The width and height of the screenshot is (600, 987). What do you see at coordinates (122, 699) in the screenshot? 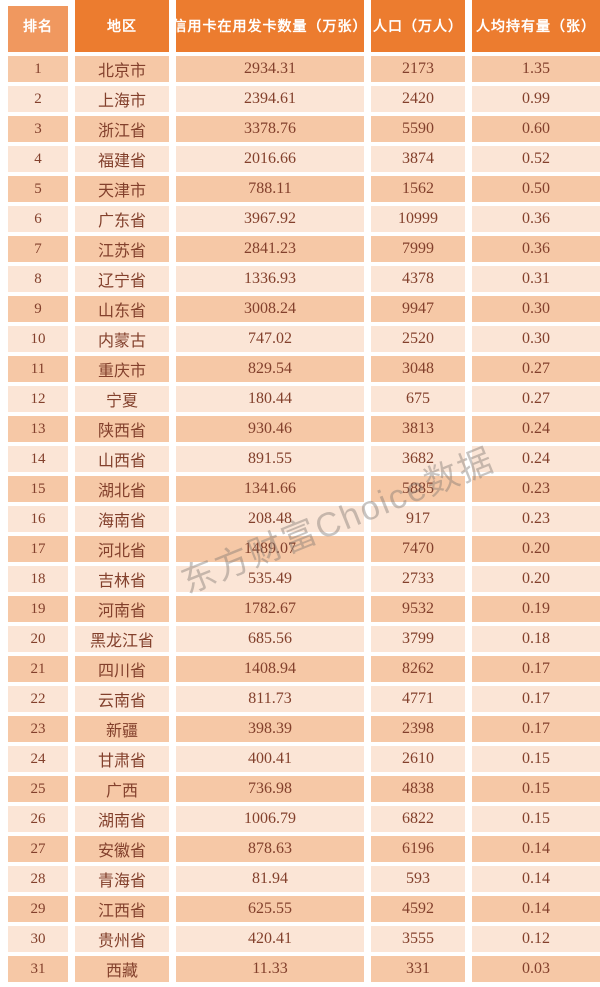
I see `cell-region: 云南省` at bounding box center [122, 699].